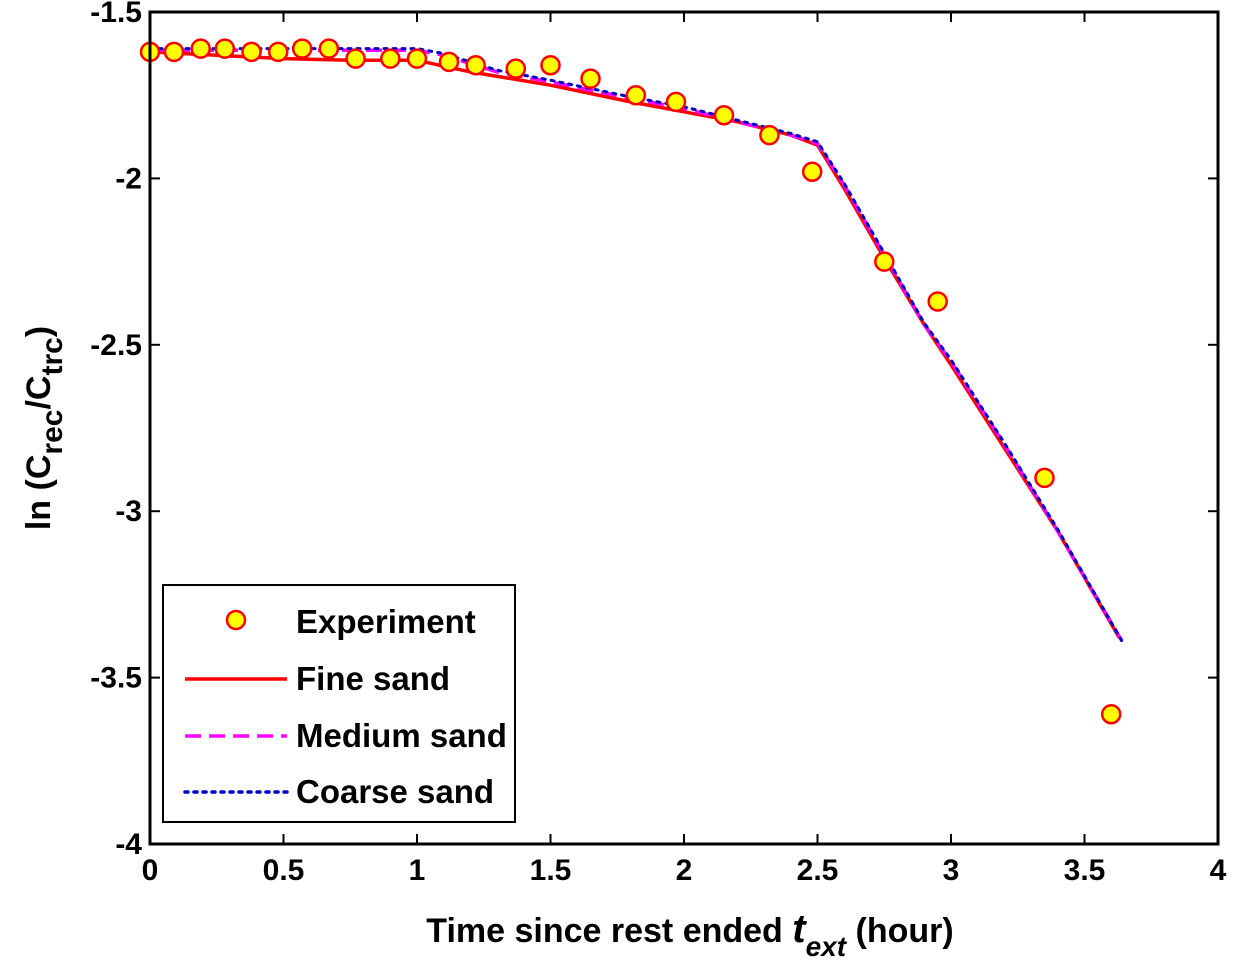  I want to click on x-axis-label-main: Time since rest ended, so click(609, 931).